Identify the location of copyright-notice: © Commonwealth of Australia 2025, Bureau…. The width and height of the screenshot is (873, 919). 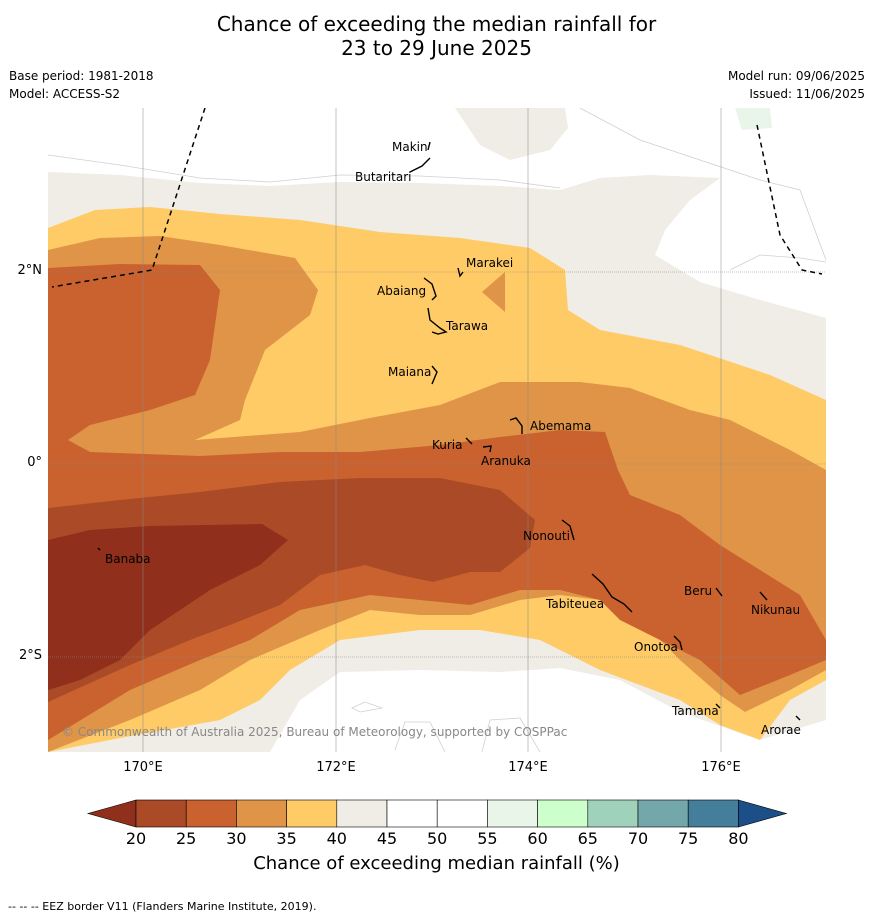
(314, 732).